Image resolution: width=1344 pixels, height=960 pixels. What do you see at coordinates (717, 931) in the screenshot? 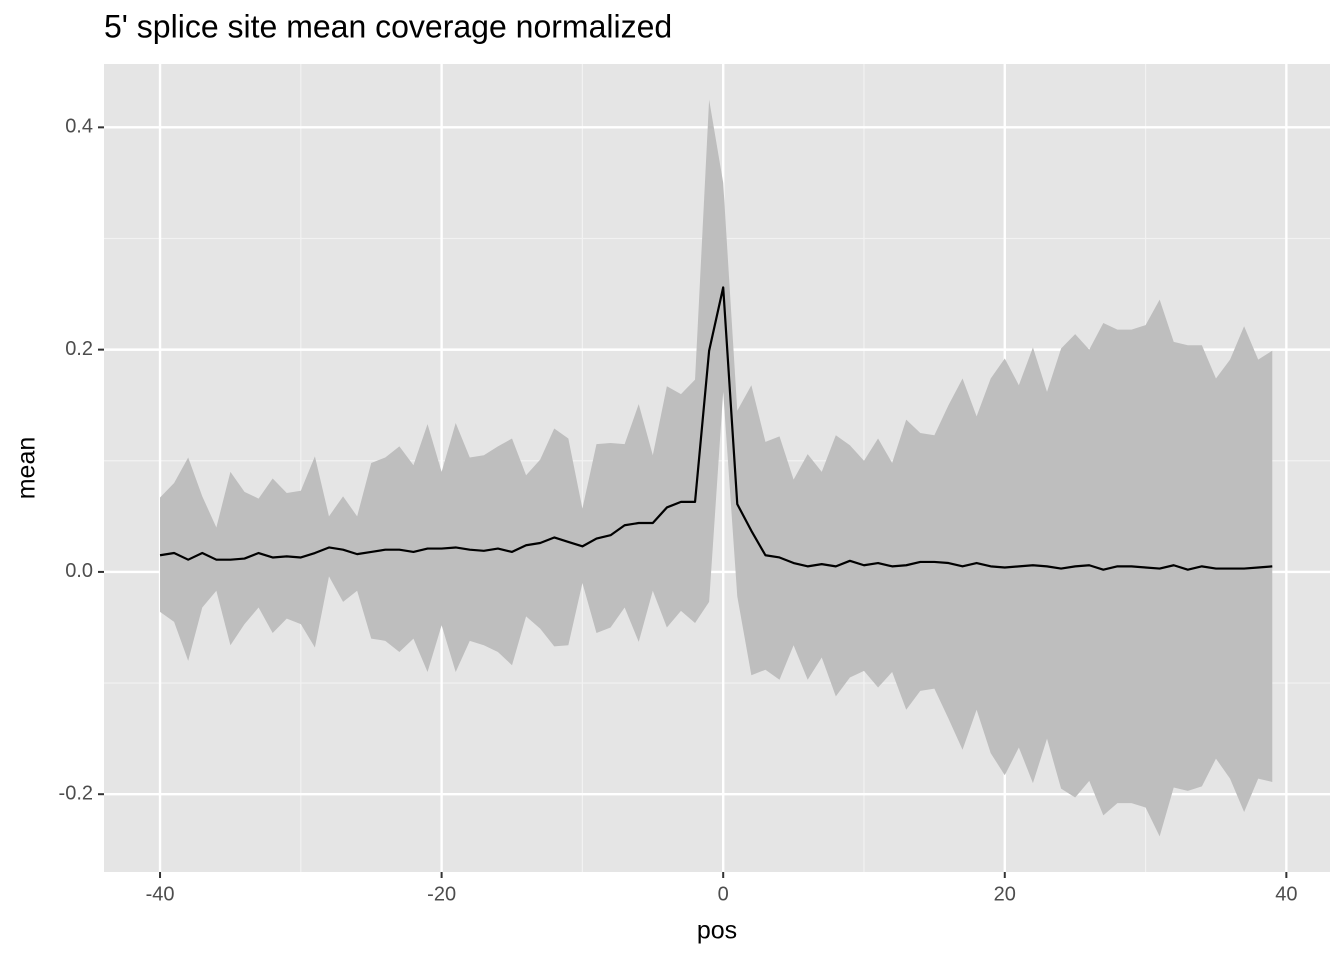
I see `x-axis-title: pos` at bounding box center [717, 931].